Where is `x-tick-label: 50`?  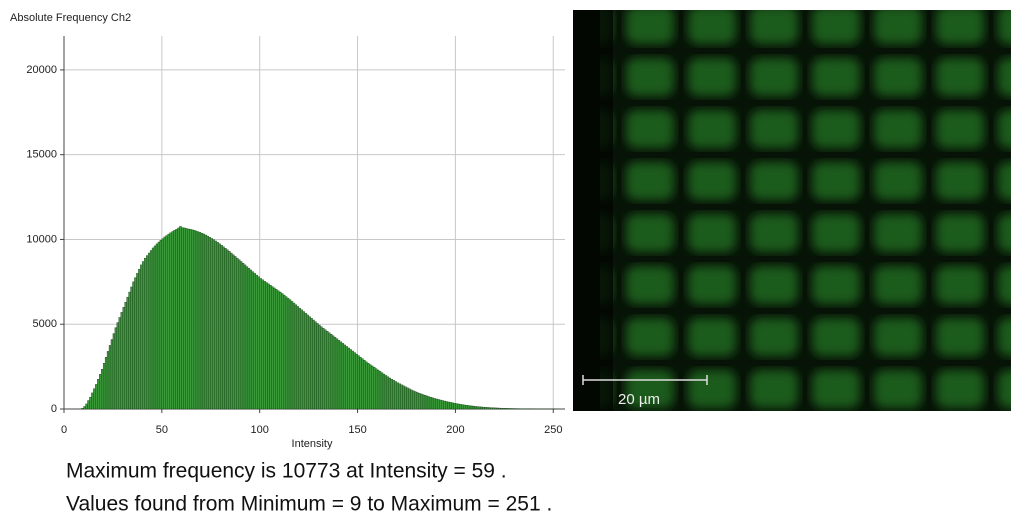 x-tick-label: 50 is located at coordinates (162, 430).